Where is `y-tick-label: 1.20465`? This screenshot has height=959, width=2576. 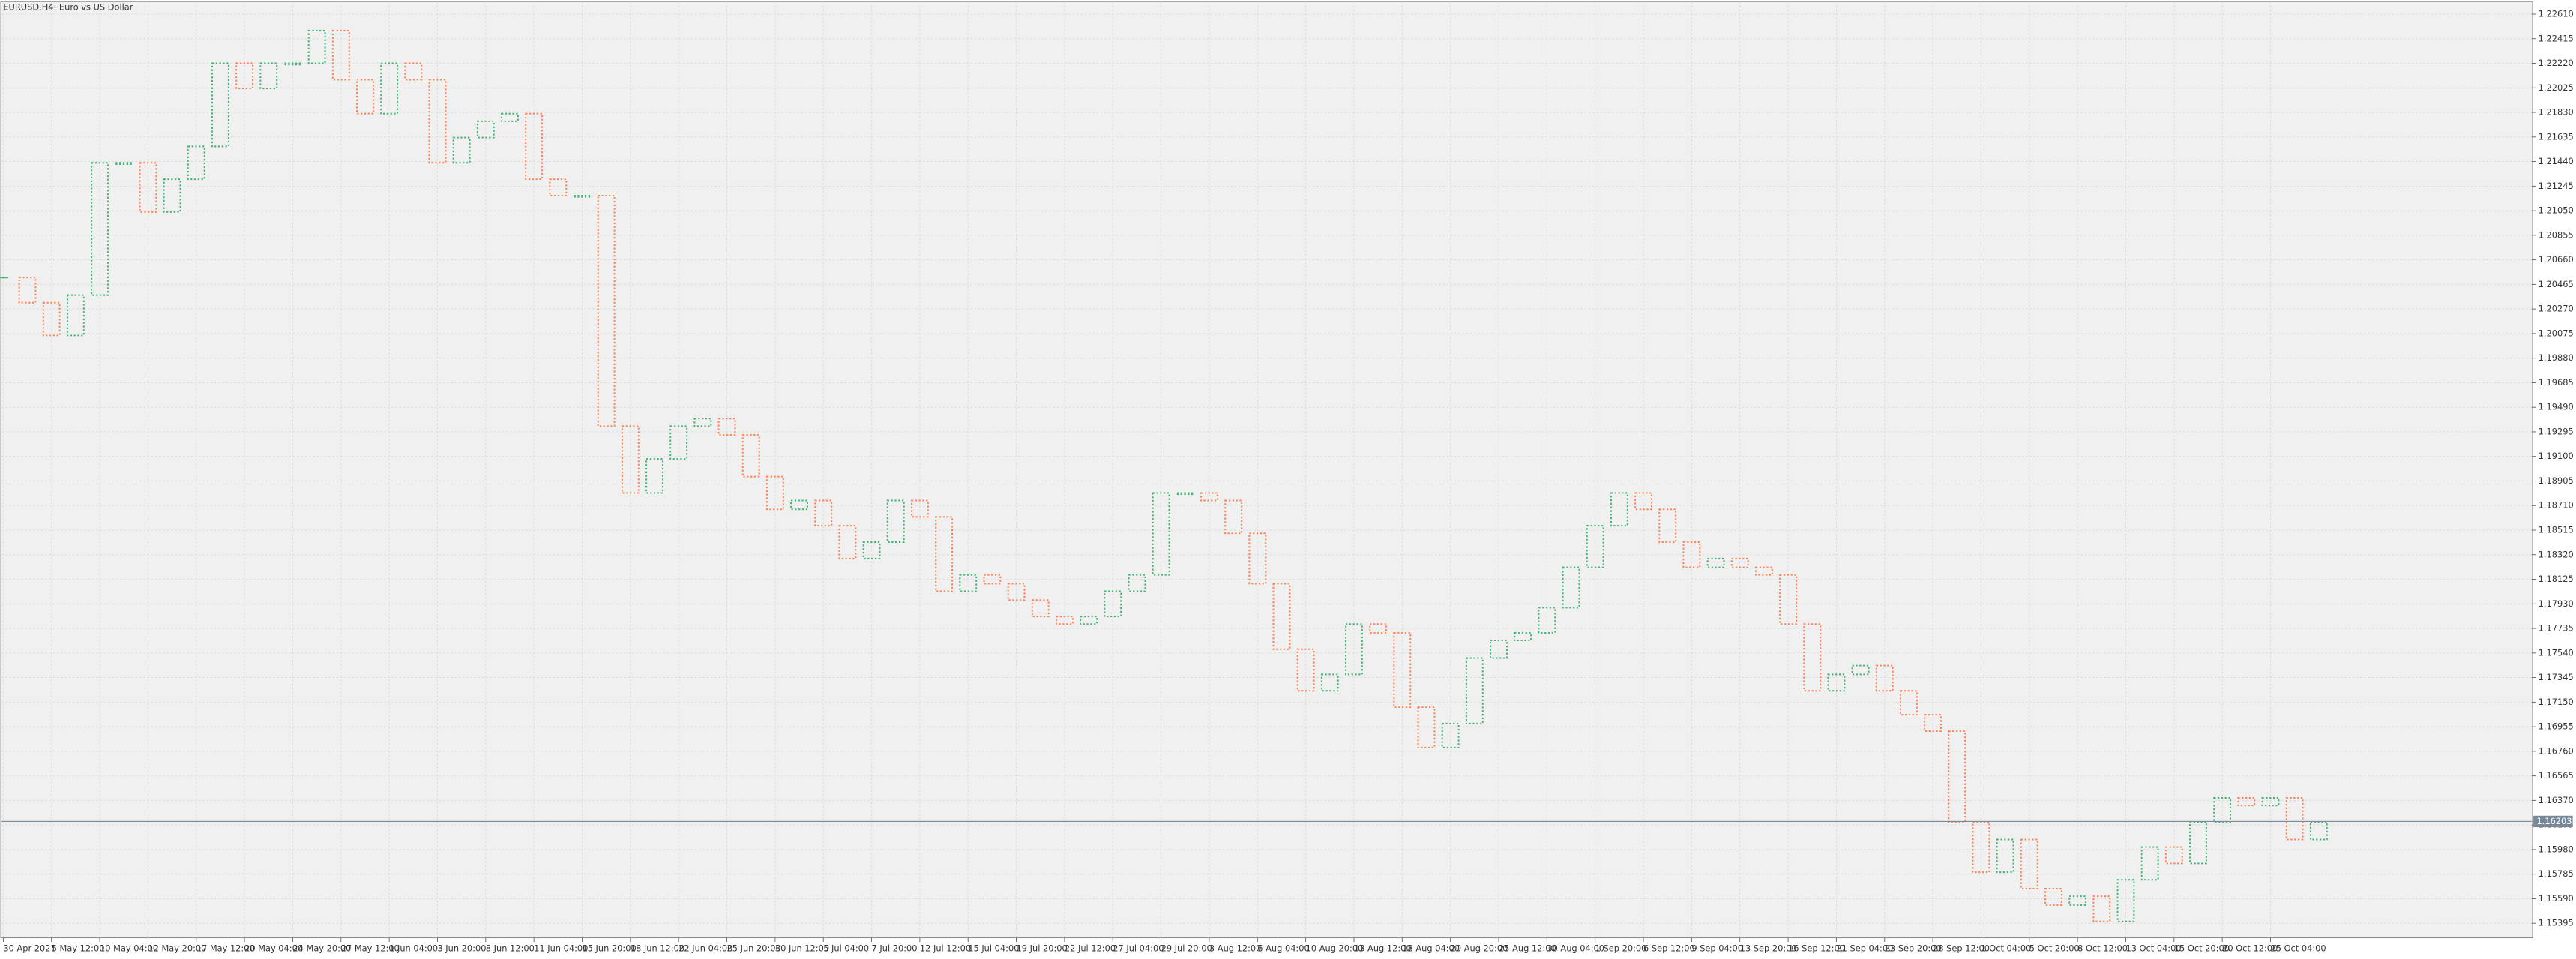
y-tick-label: 1.20465 is located at coordinates (2556, 284).